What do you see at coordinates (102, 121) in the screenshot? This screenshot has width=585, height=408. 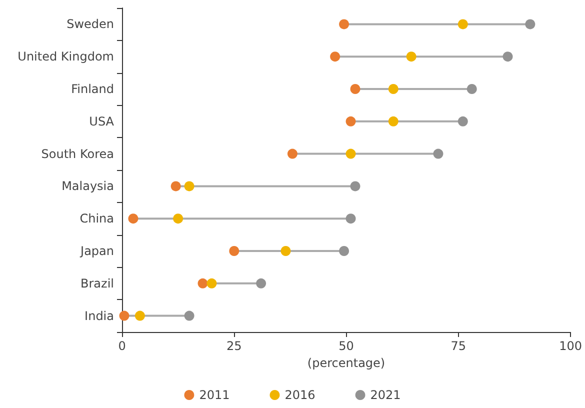 I see `y-tick-label: USA` at bounding box center [102, 121].